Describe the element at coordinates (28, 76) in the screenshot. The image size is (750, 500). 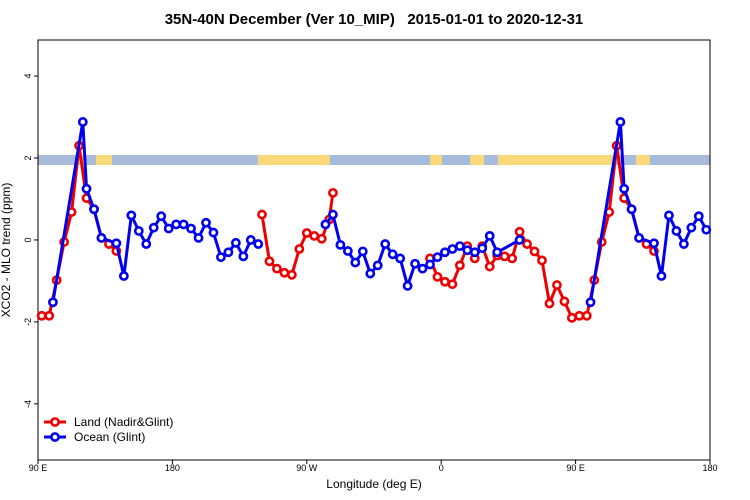
I see `y-tick-label: 4` at that location.